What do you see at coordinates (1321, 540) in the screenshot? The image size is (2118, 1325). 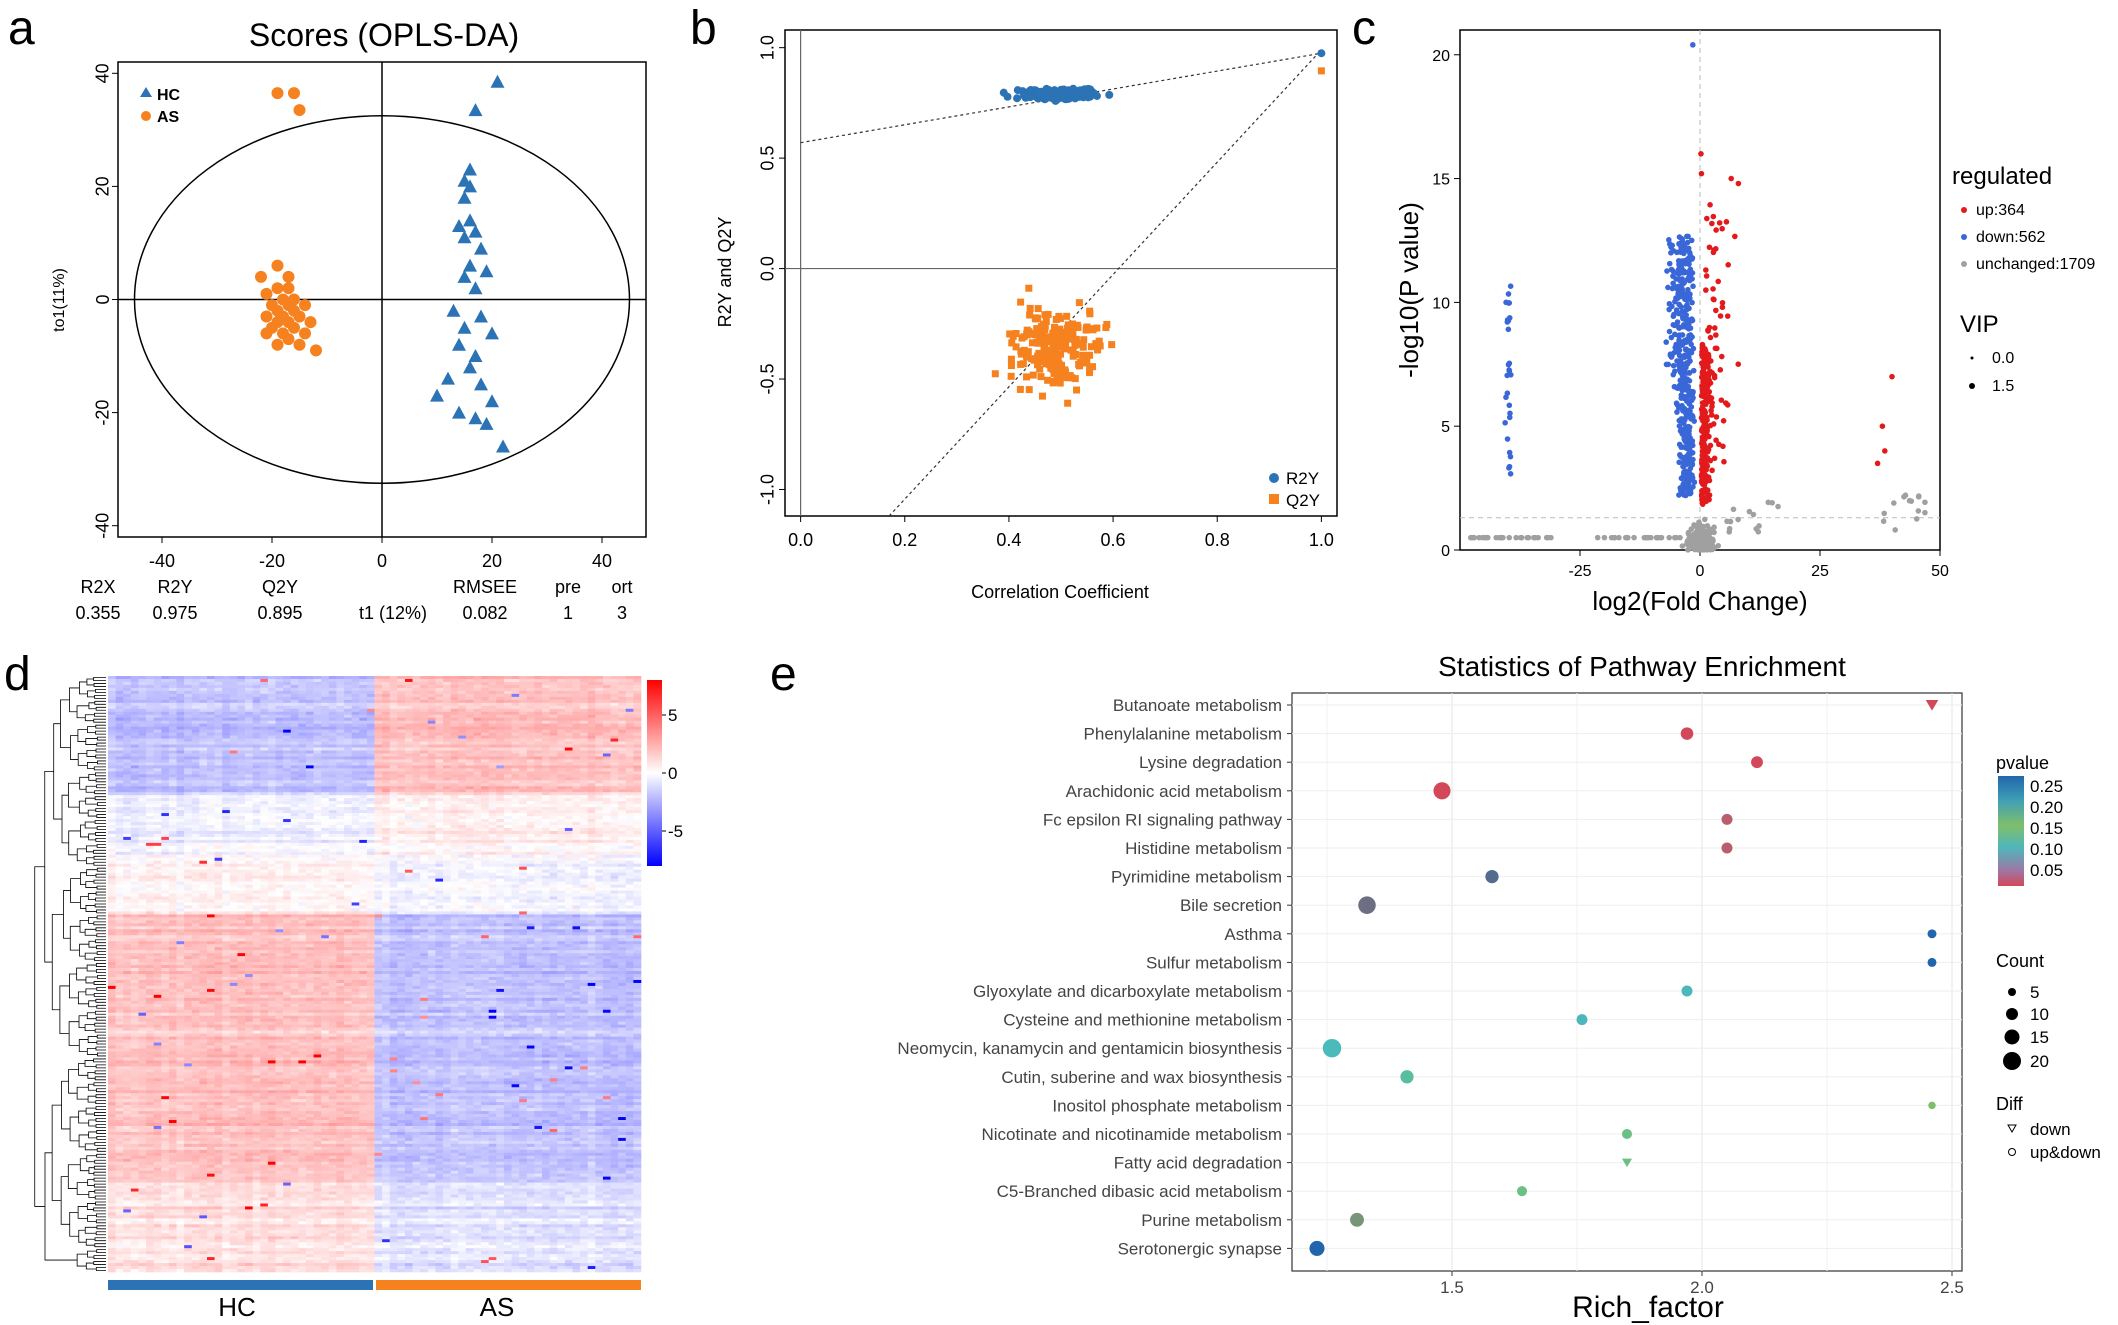 I see `panel-b-xtick-label: 1.0` at bounding box center [1321, 540].